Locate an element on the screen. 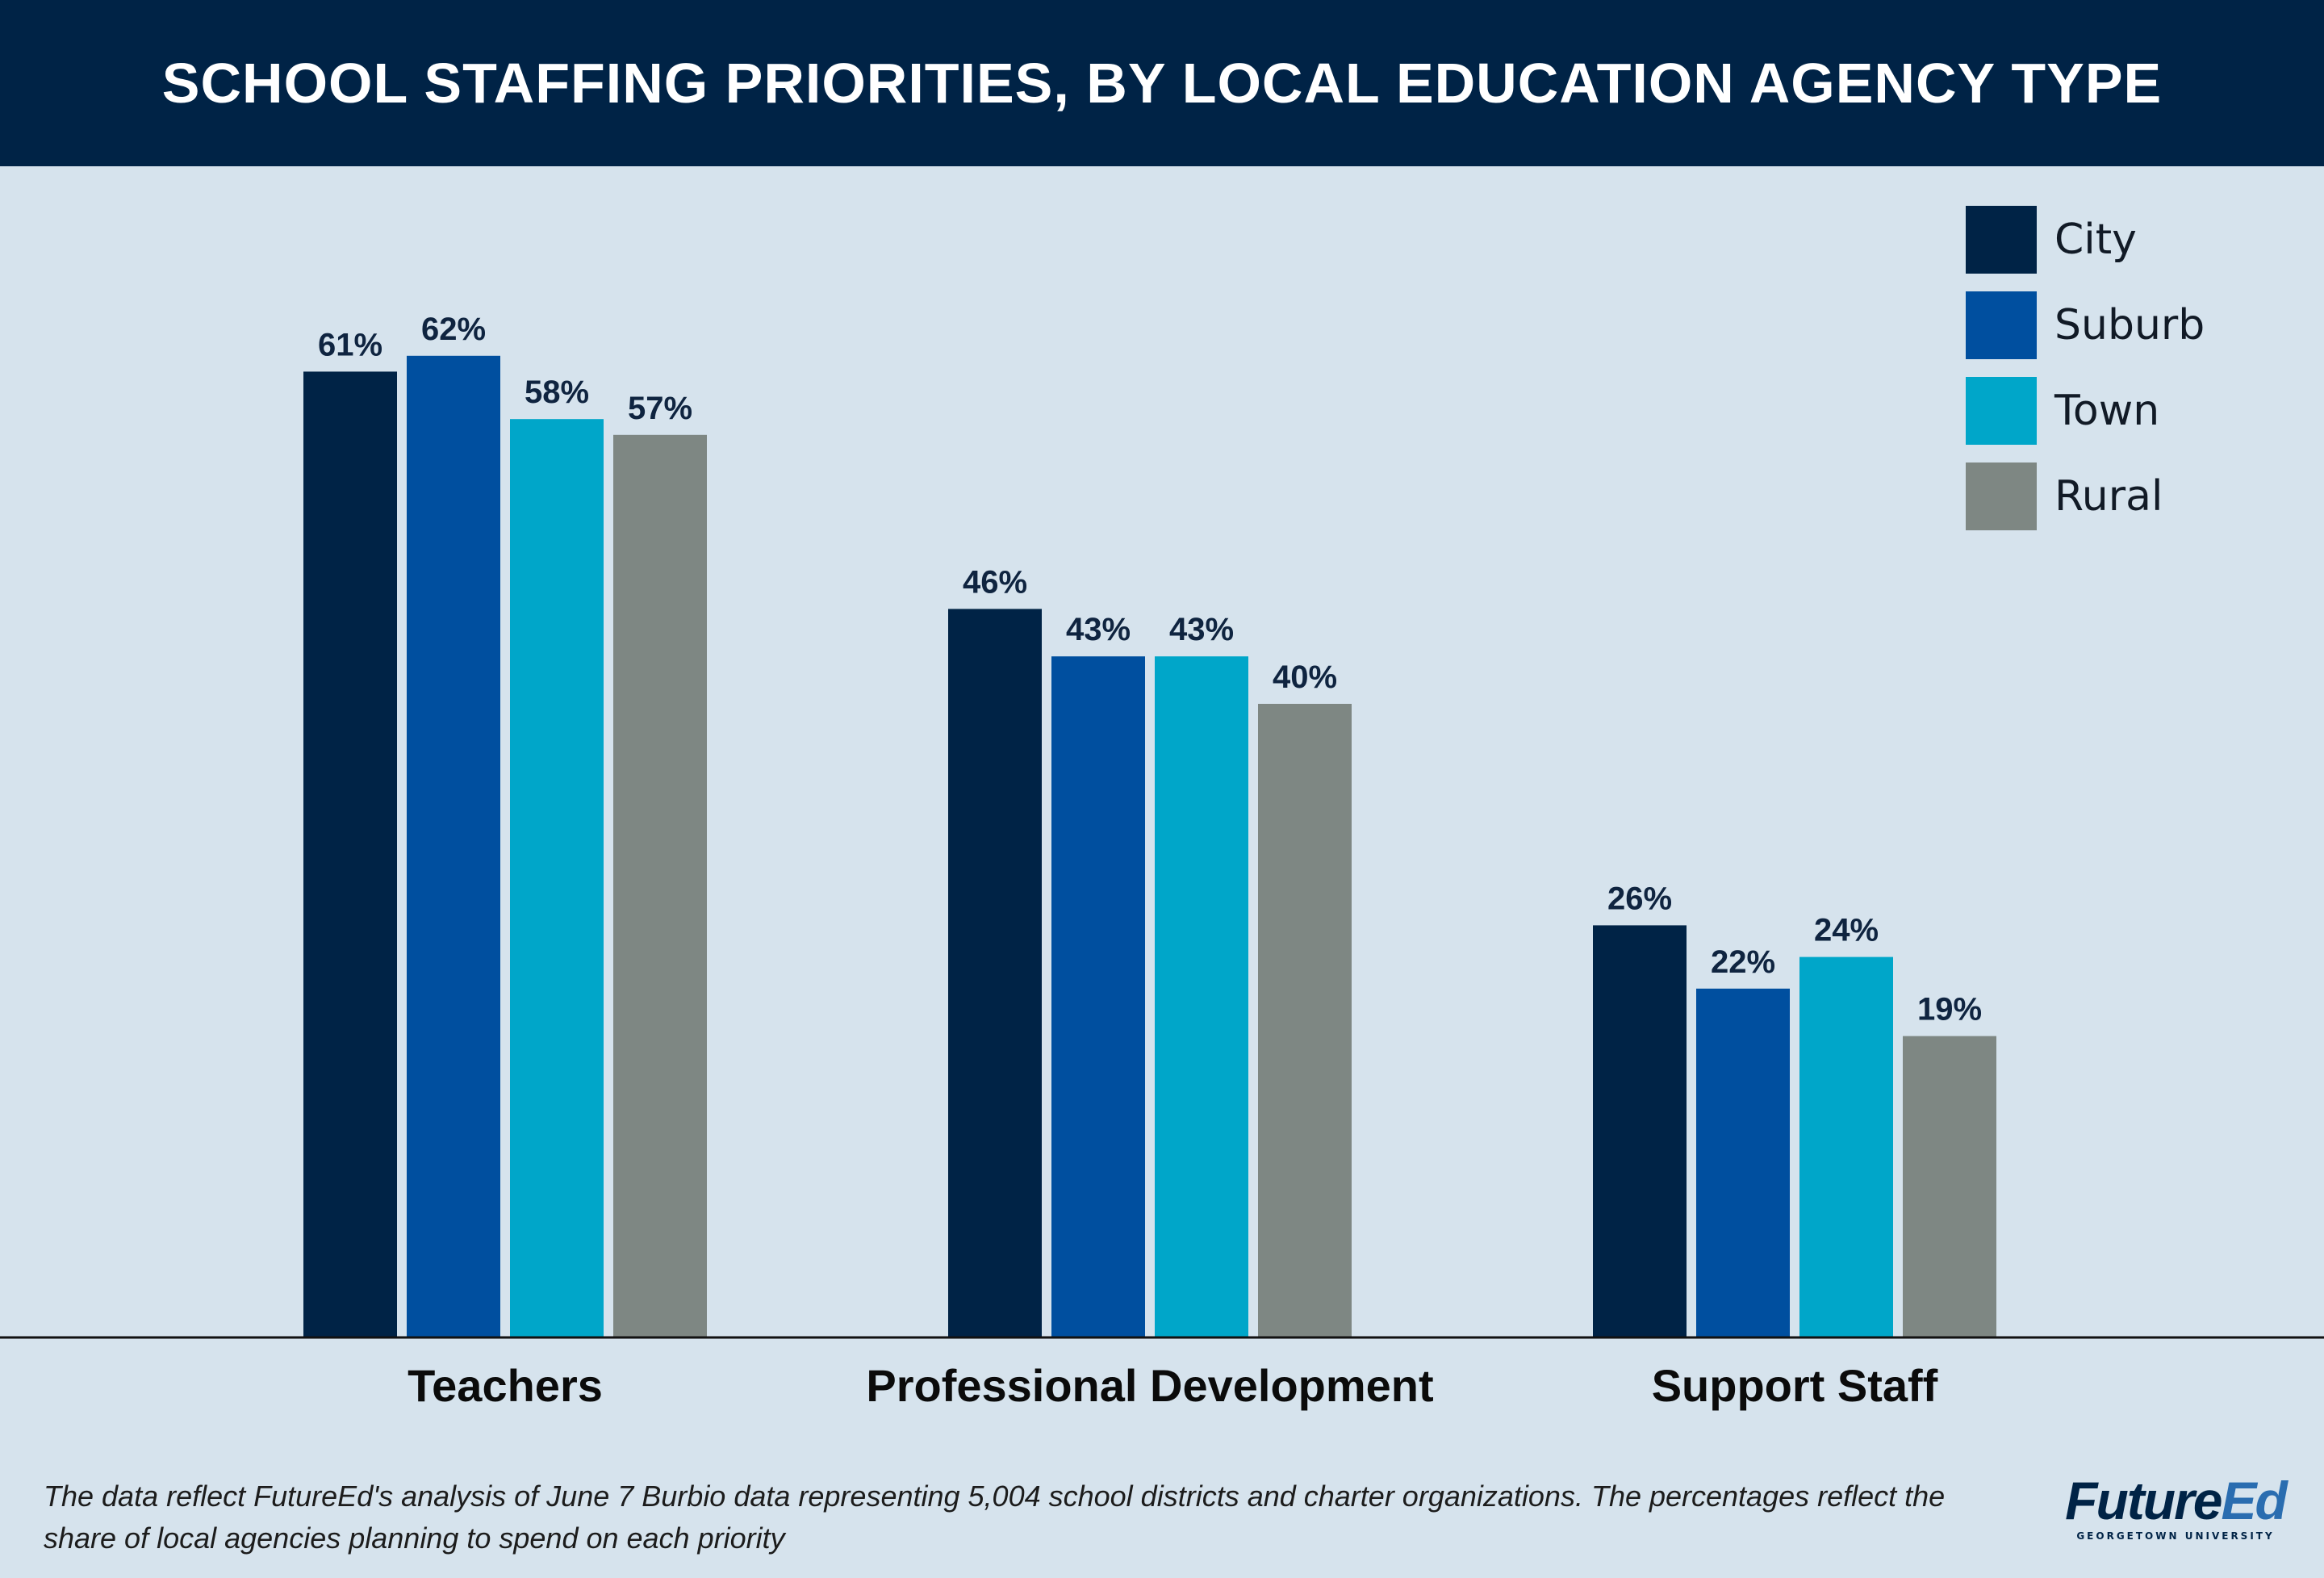 The height and width of the screenshot is (1578, 2324). data-label-town-2: 24% is located at coordinates (1846, 930).